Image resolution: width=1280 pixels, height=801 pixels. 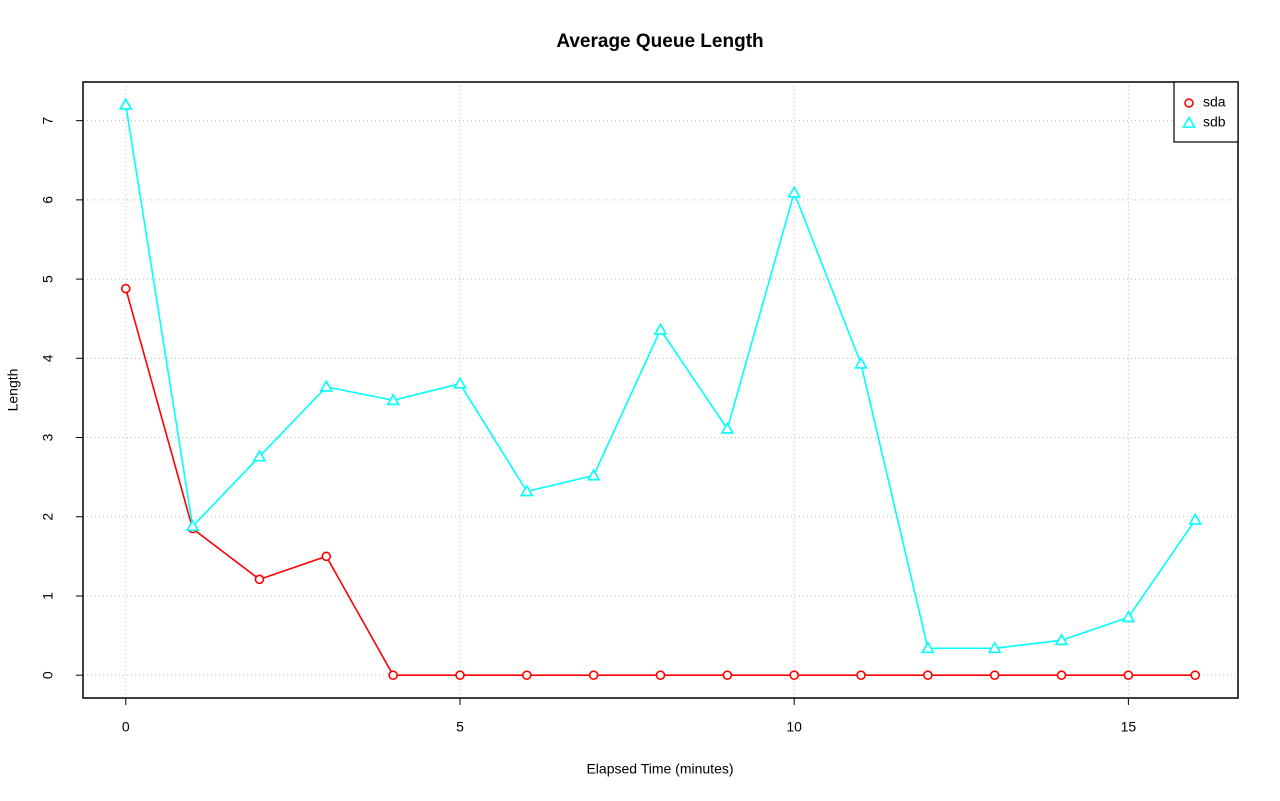 What do you see at coordinates (1214, 122) in the screenshot?
I see `legend-label: sdb` at bounding box center [1214, 122].